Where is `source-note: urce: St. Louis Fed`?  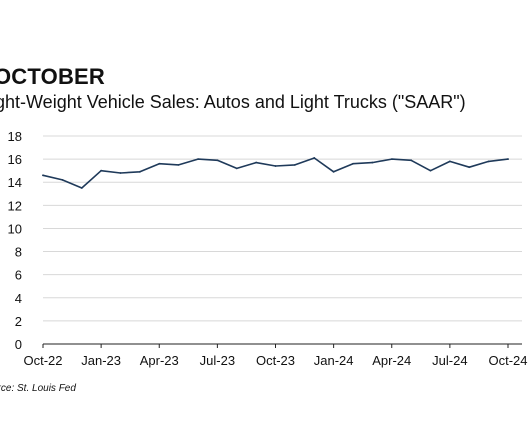
source-note: urce: St. Louis Fed is located at coordinates (38, 388).